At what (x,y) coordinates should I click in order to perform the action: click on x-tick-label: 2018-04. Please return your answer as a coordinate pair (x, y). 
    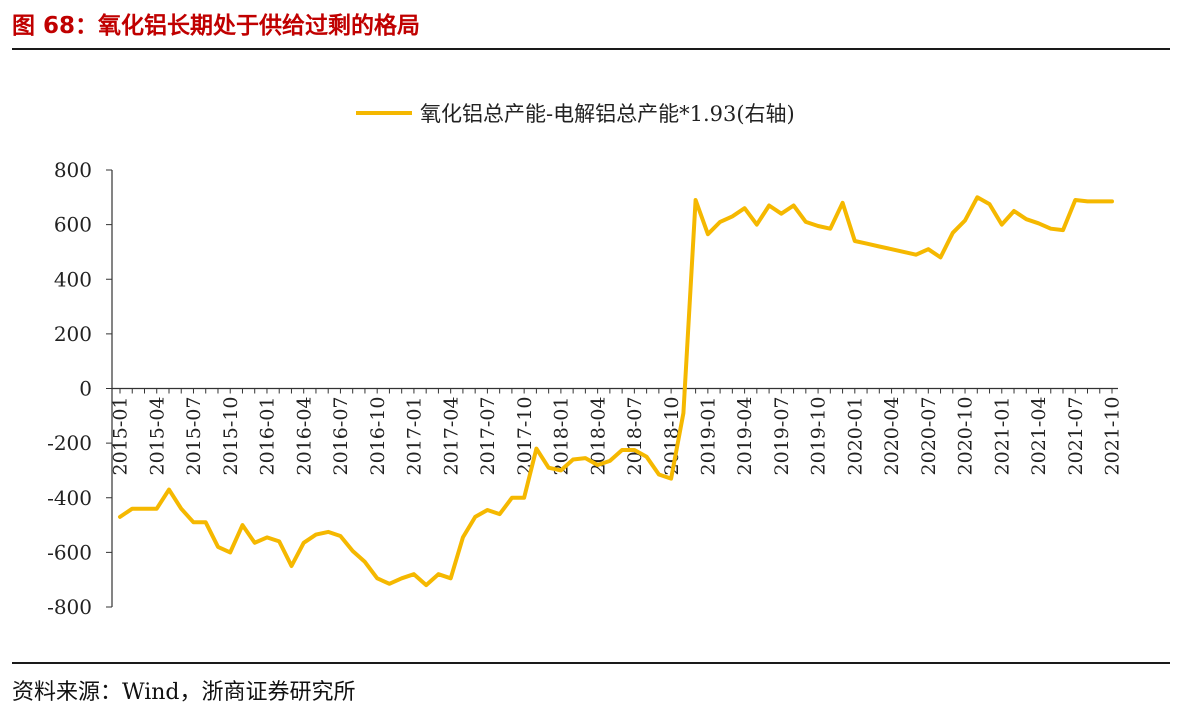
    Looking at the image, I should click on (598, 436).